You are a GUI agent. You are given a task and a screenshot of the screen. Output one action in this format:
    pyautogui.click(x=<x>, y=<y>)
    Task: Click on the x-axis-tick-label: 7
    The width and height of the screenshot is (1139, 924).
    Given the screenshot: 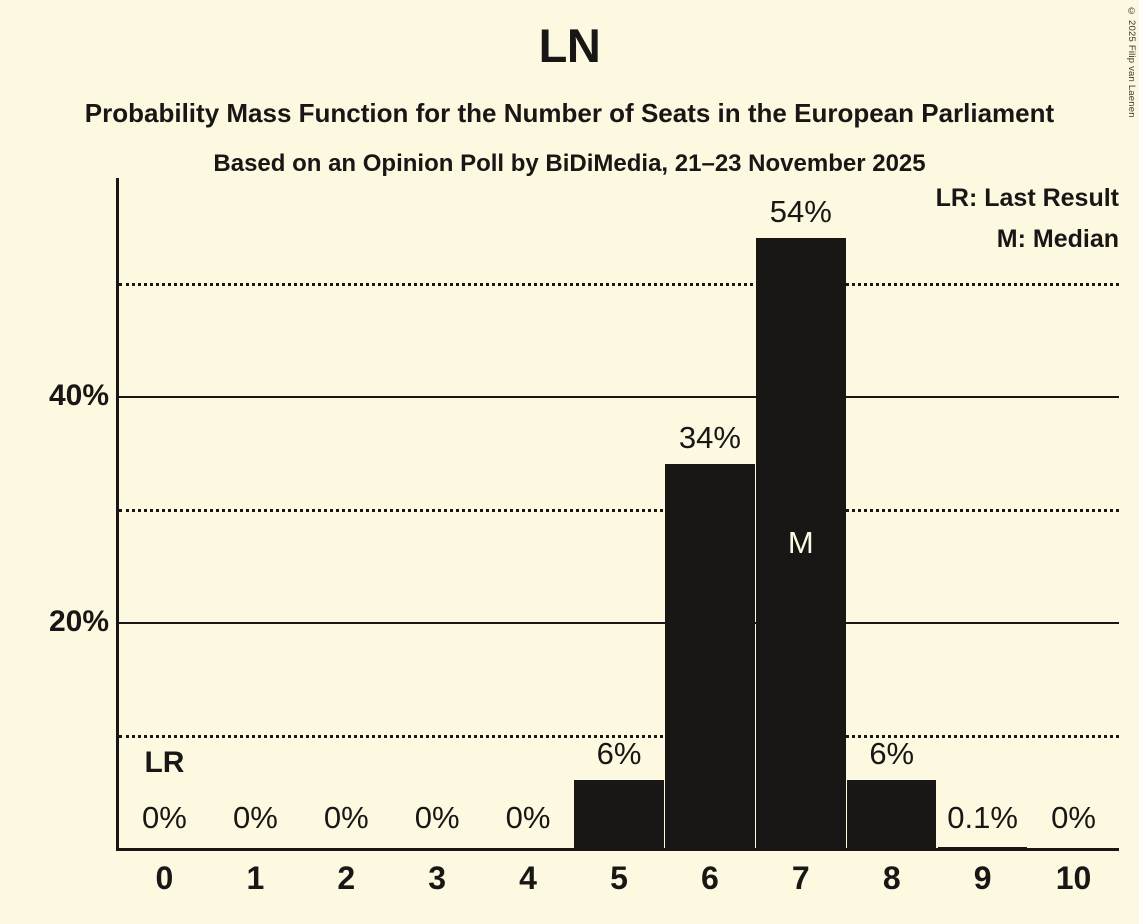 What is the action you would take?
    pyautogui.click(x=800, y=878)
    